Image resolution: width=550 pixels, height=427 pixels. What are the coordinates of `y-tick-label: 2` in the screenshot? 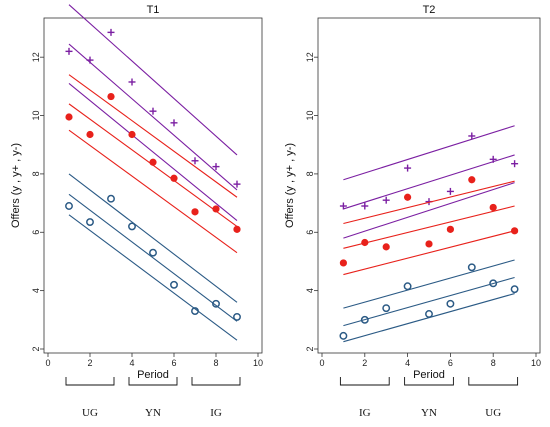 It's located at (36, 348).